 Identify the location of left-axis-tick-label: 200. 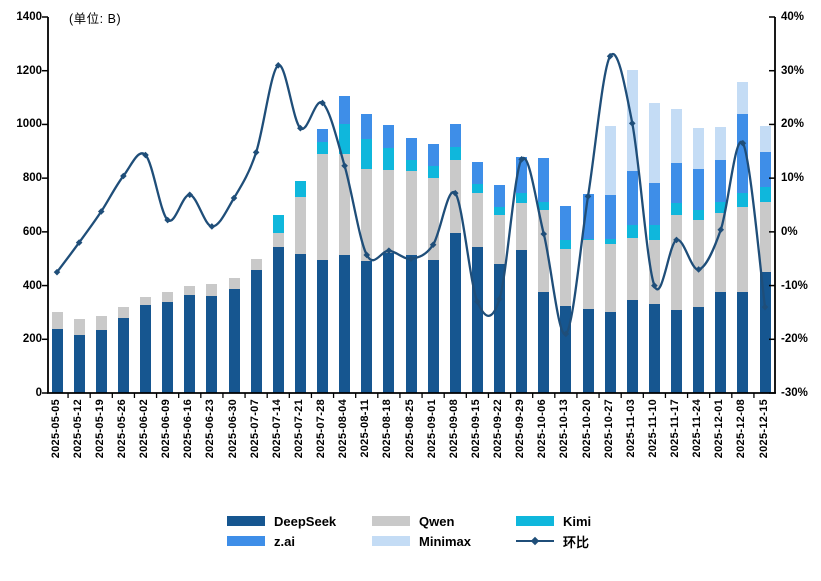
(32, 339).